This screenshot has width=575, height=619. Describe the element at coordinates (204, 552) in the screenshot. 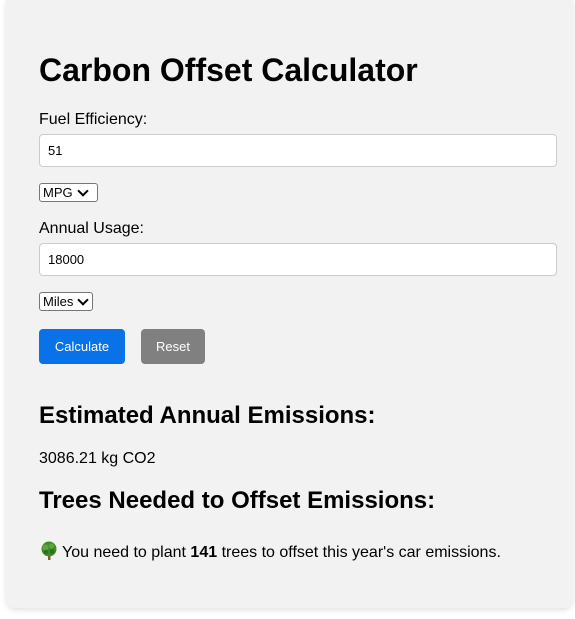

I see `trees-count: 141` at that location.